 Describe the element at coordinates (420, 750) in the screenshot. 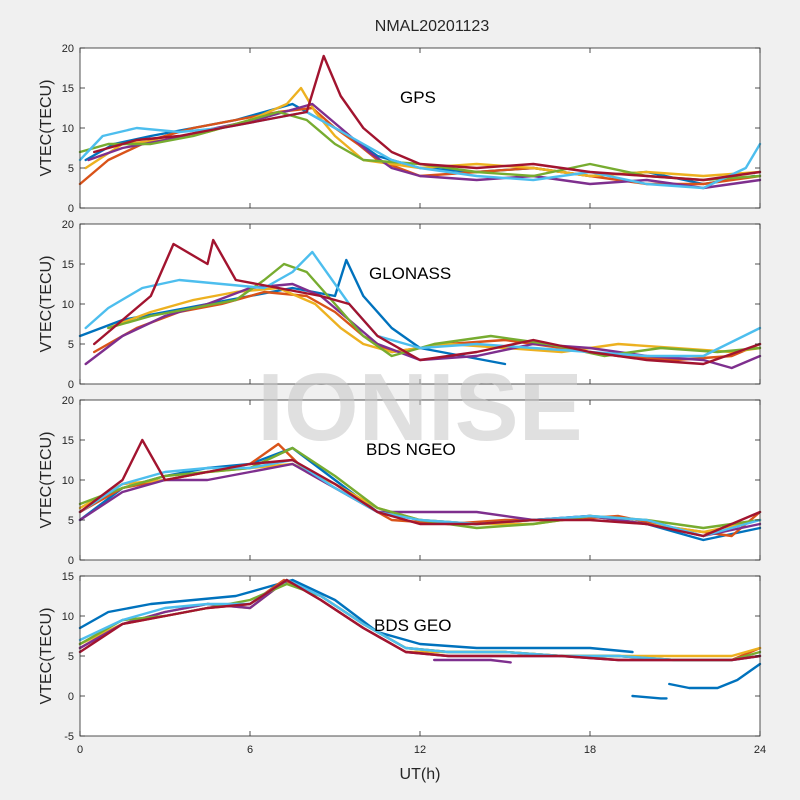

I see `x-tick-label: 12` at that location.